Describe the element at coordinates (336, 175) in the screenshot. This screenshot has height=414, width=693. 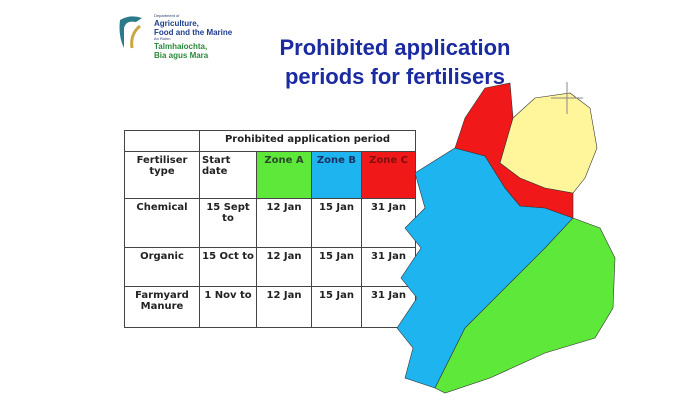
I see `header-zone-b: Zone B` at that location.